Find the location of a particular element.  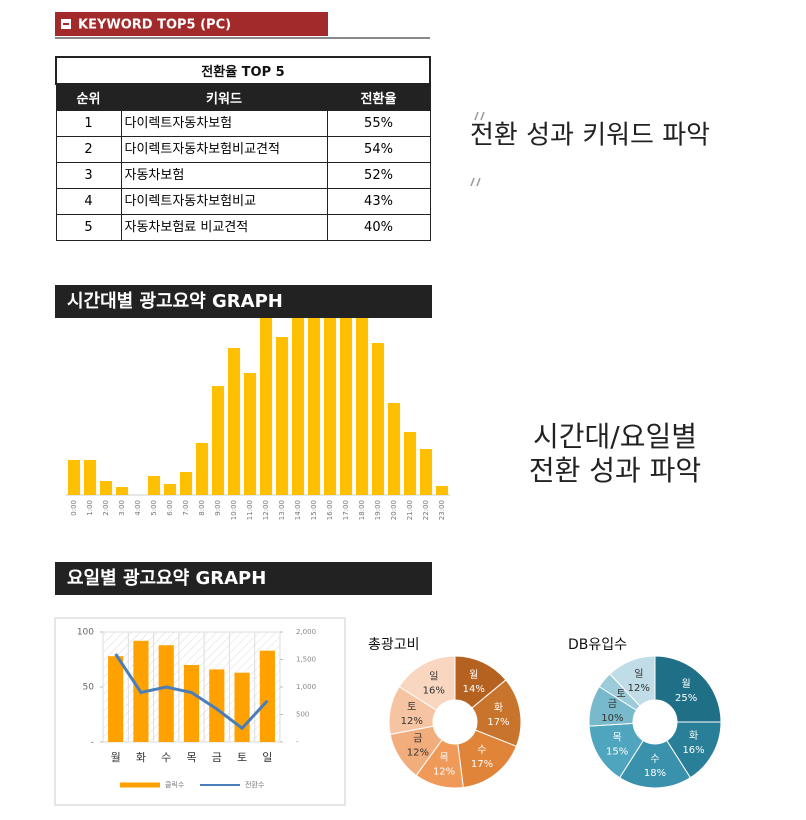

column-header: 키워드 is located at coordinates (224, 97).